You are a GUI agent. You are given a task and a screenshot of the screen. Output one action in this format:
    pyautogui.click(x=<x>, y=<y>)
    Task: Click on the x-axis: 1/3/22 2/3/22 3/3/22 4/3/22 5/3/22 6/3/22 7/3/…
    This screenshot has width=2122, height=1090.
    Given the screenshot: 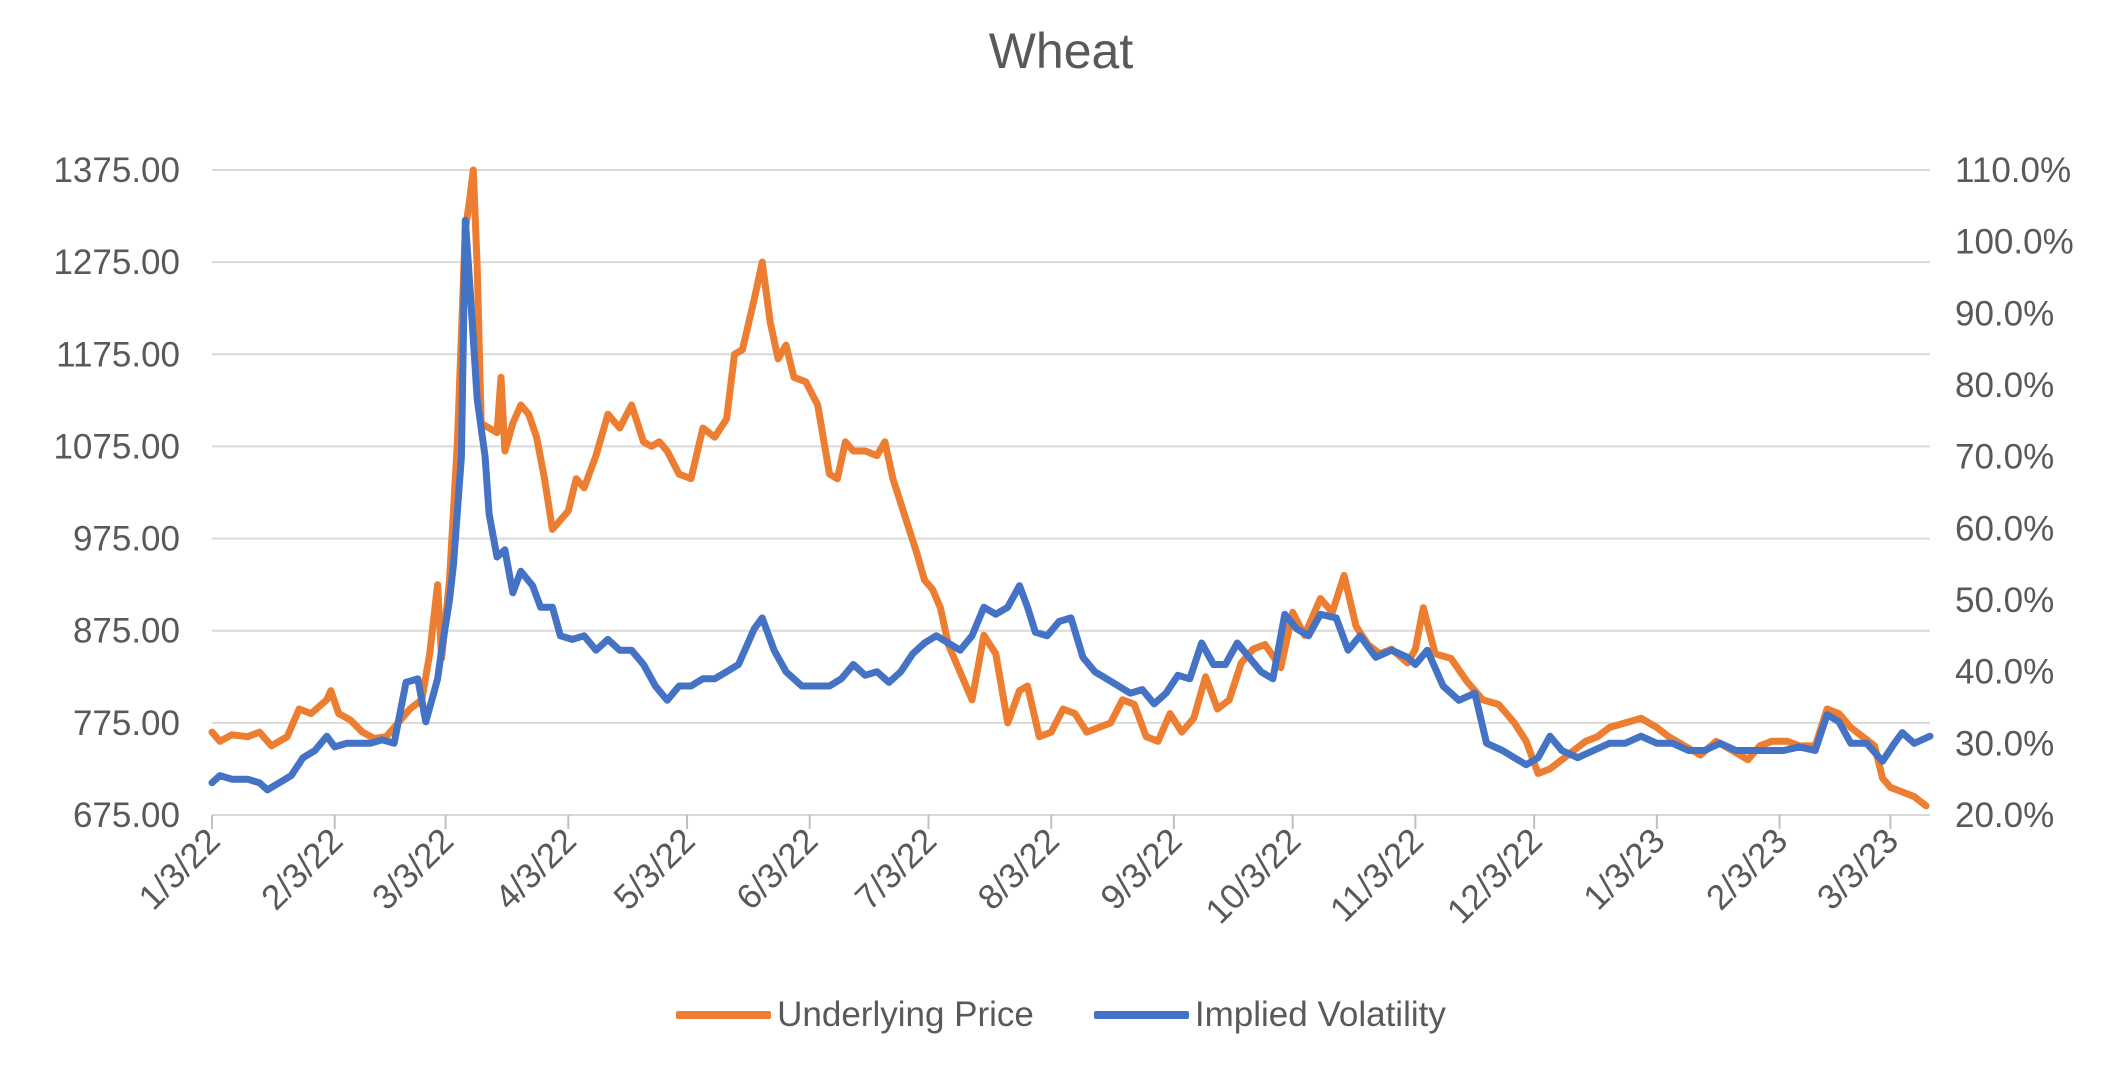 What is the action you would take?
    pyautogui.click(x=1030, y=872)
    